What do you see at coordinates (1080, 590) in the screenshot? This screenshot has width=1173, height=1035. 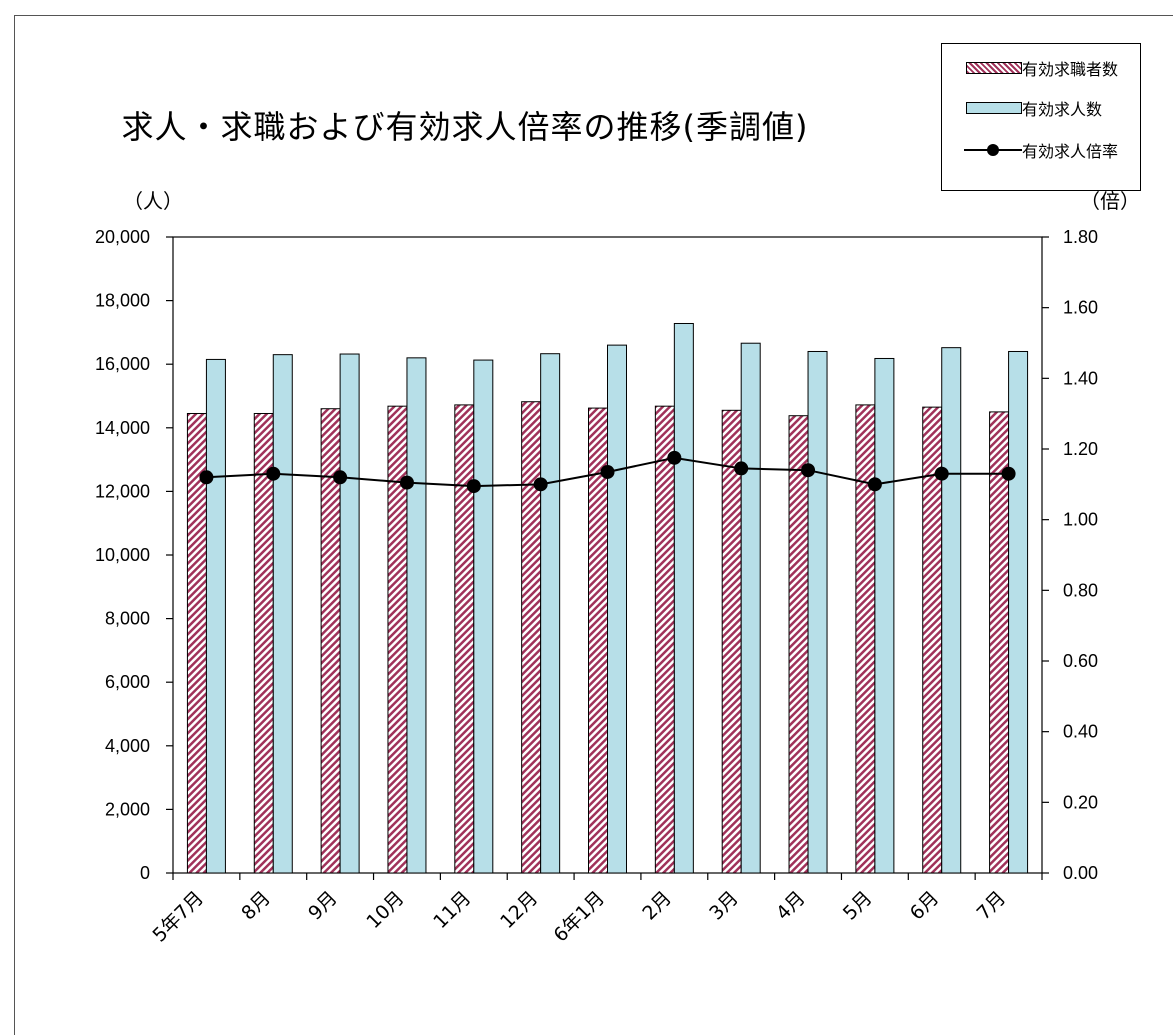 I see `y-right-tick-label: 0.80` at bounding box center [1080, 590].